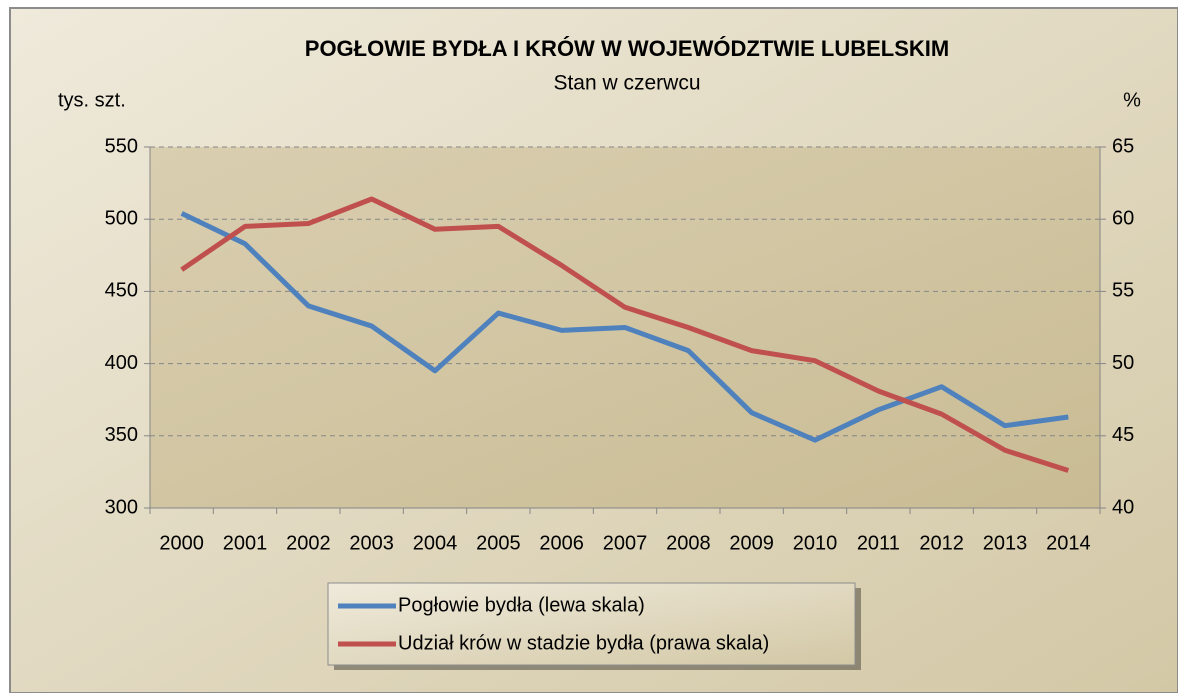  I want to click on y2-axis-label: %, so click(1132, 100).